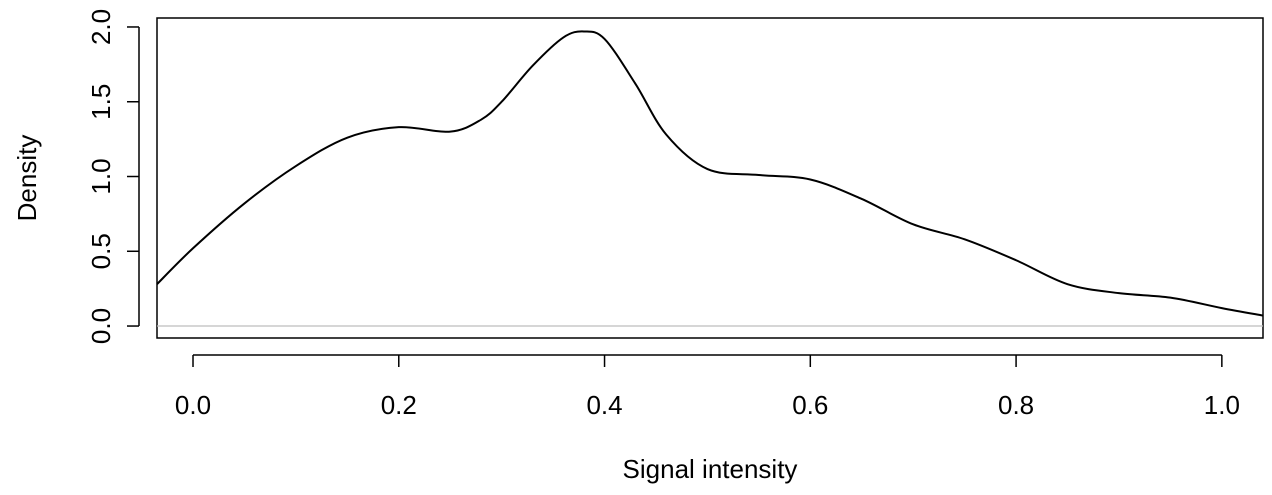 The width and height of the screenshot is (1272, 495). Describe the element at coordinates (1016, 405) in the screenshot. I see `x-tick-label: 0.8` at that location.